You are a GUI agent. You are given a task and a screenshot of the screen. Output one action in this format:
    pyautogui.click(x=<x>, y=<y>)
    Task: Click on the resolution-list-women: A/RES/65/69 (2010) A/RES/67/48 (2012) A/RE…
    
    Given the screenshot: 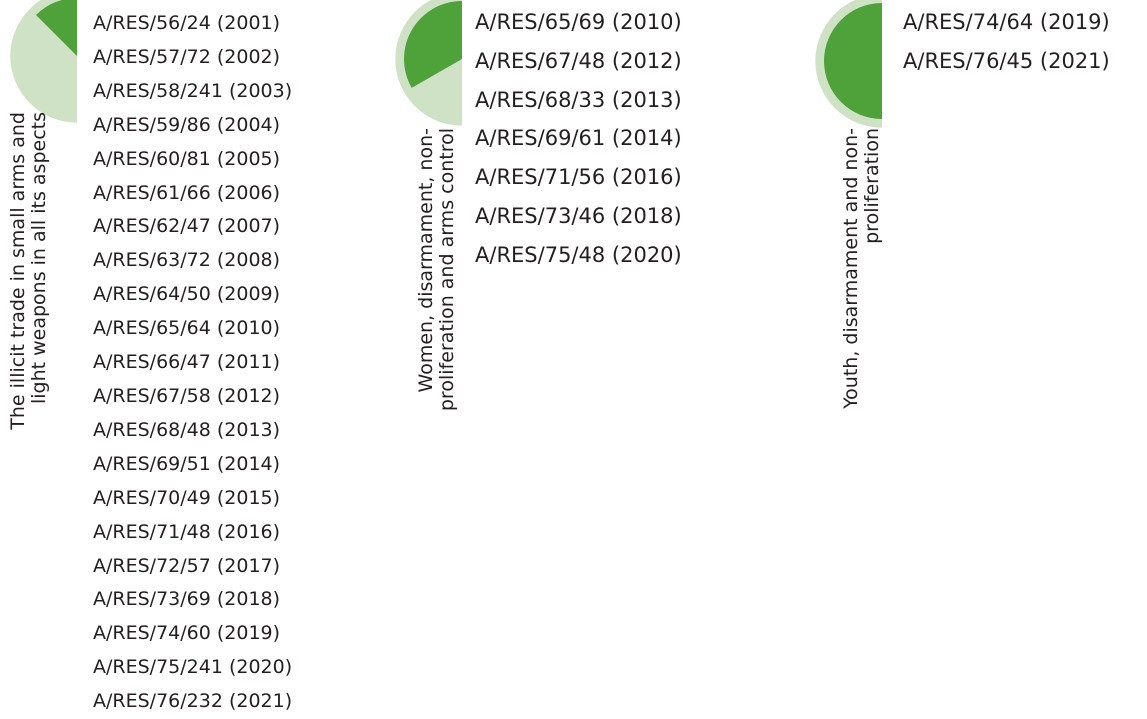 What is the action you would take?
    pyautogui.click(x=578, y=139)
    